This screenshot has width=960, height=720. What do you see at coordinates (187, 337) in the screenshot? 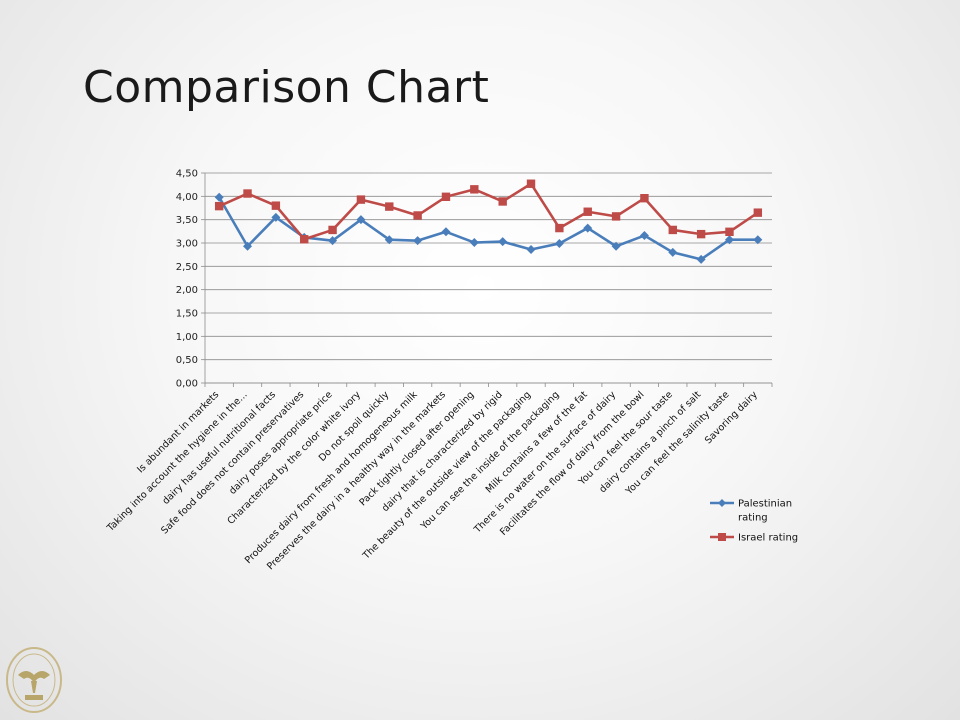
I see `y-tick-label: 1,00` at bounding box center [187, 337].